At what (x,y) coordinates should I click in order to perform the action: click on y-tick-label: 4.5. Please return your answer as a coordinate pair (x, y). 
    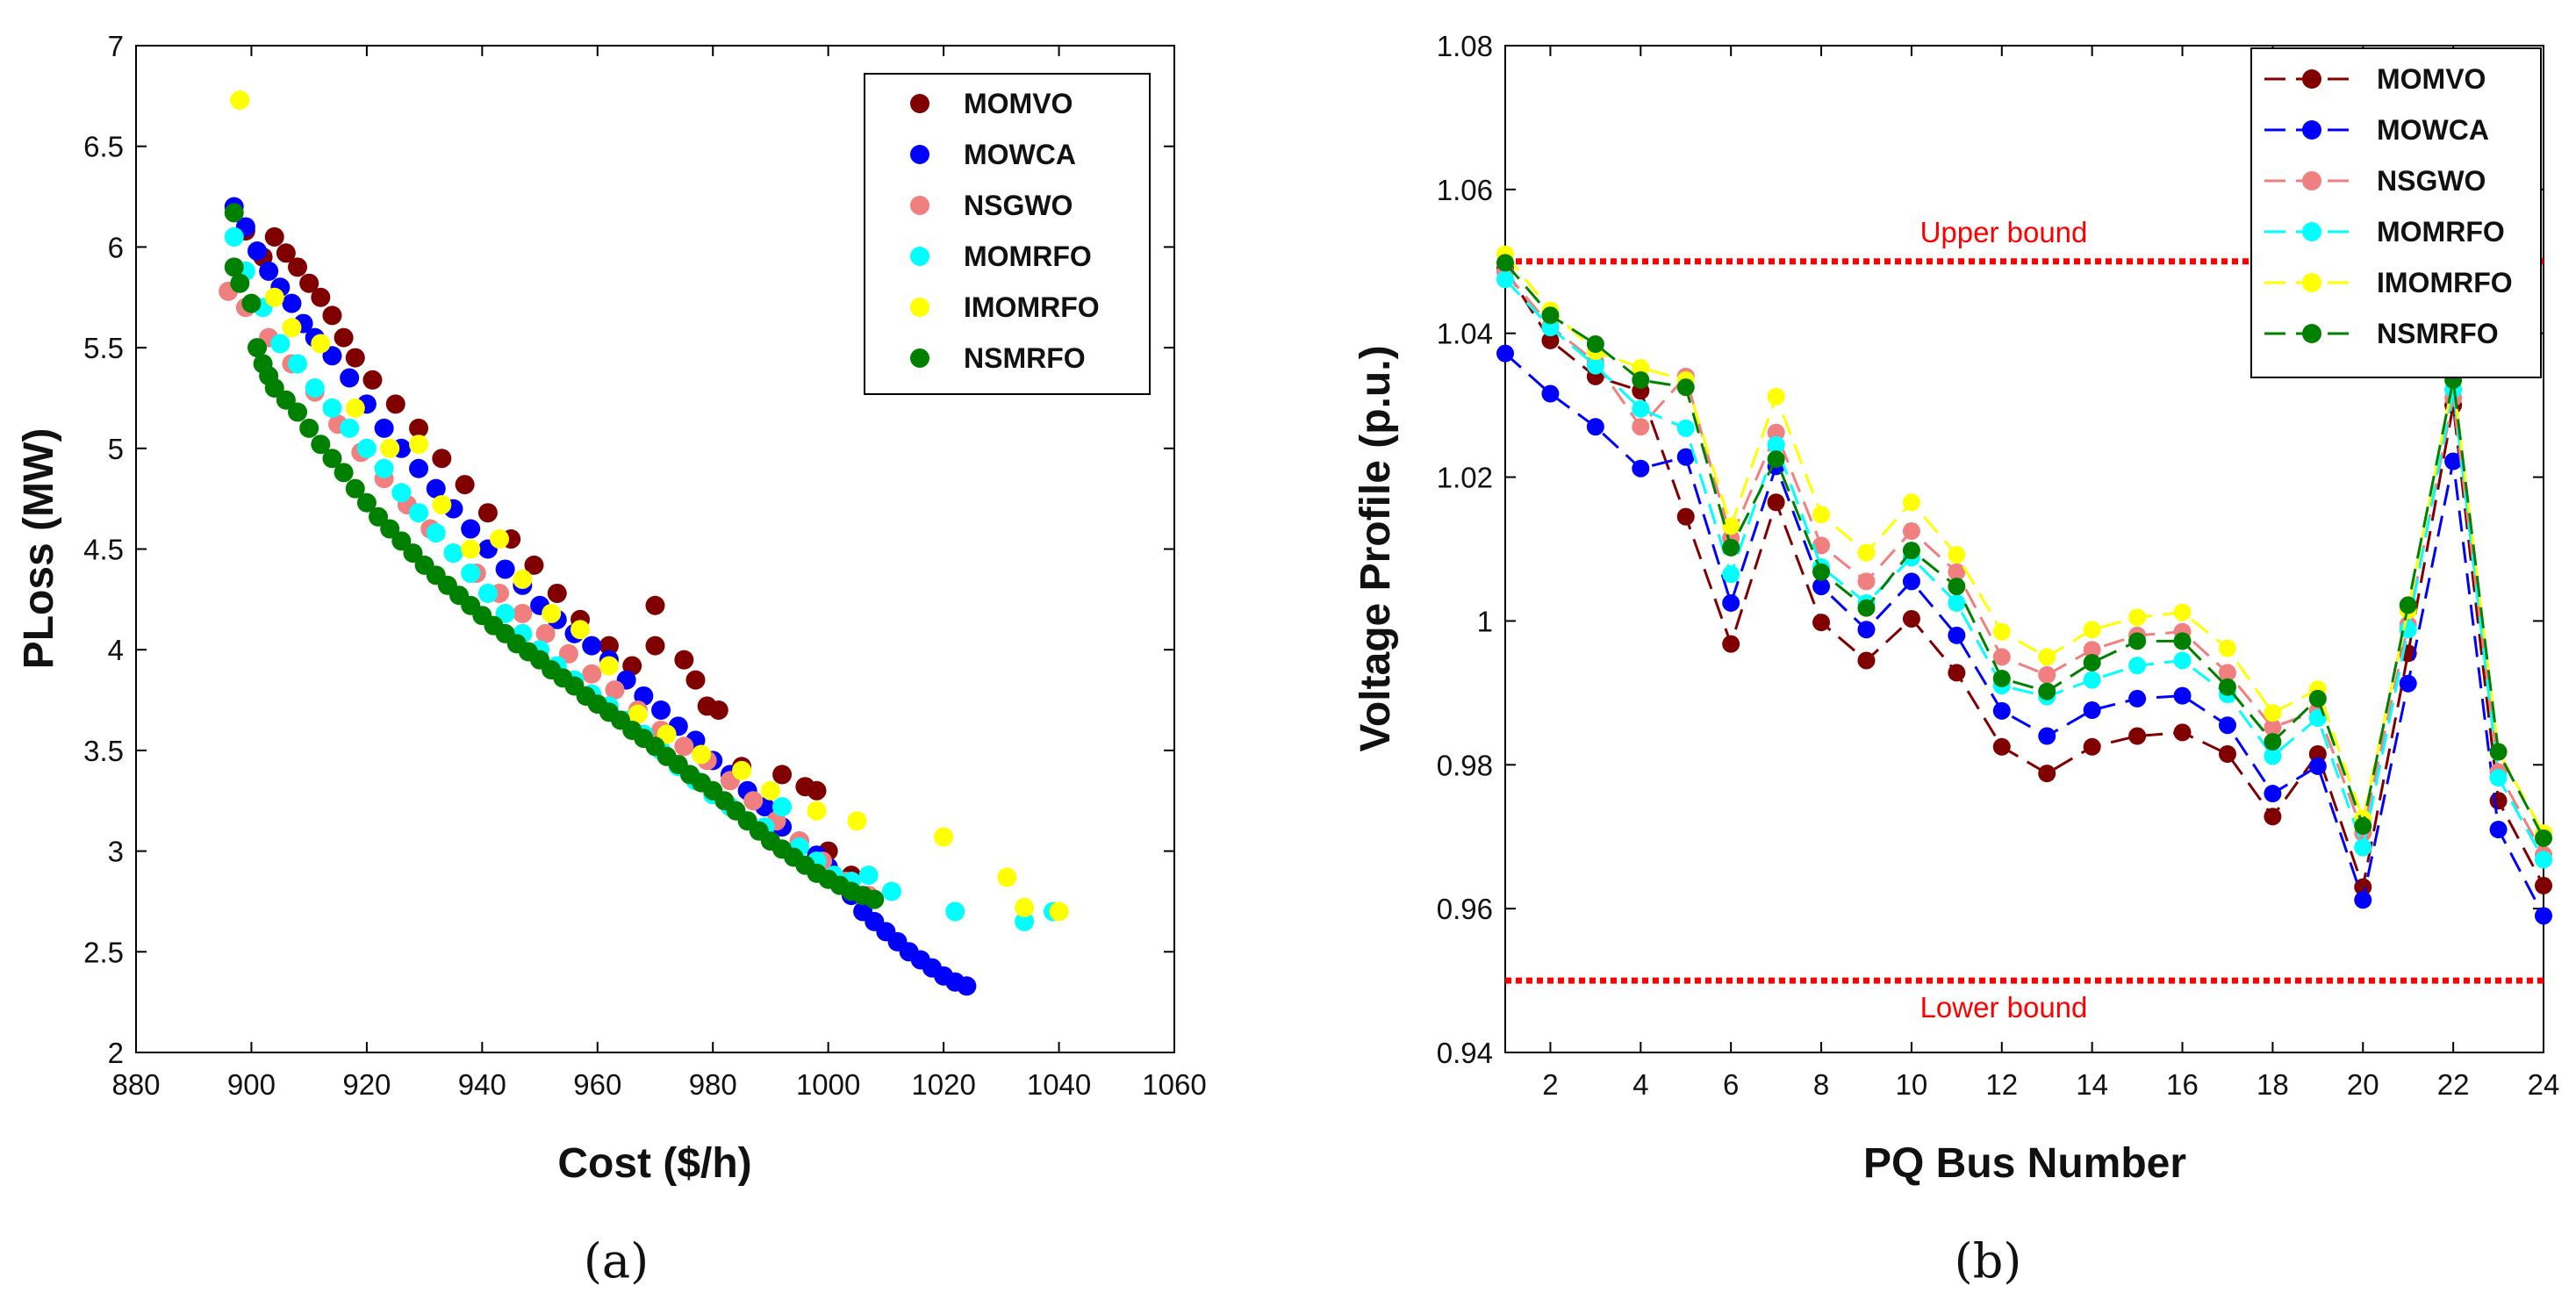
    Looking at the image, I should click on (103, 550).